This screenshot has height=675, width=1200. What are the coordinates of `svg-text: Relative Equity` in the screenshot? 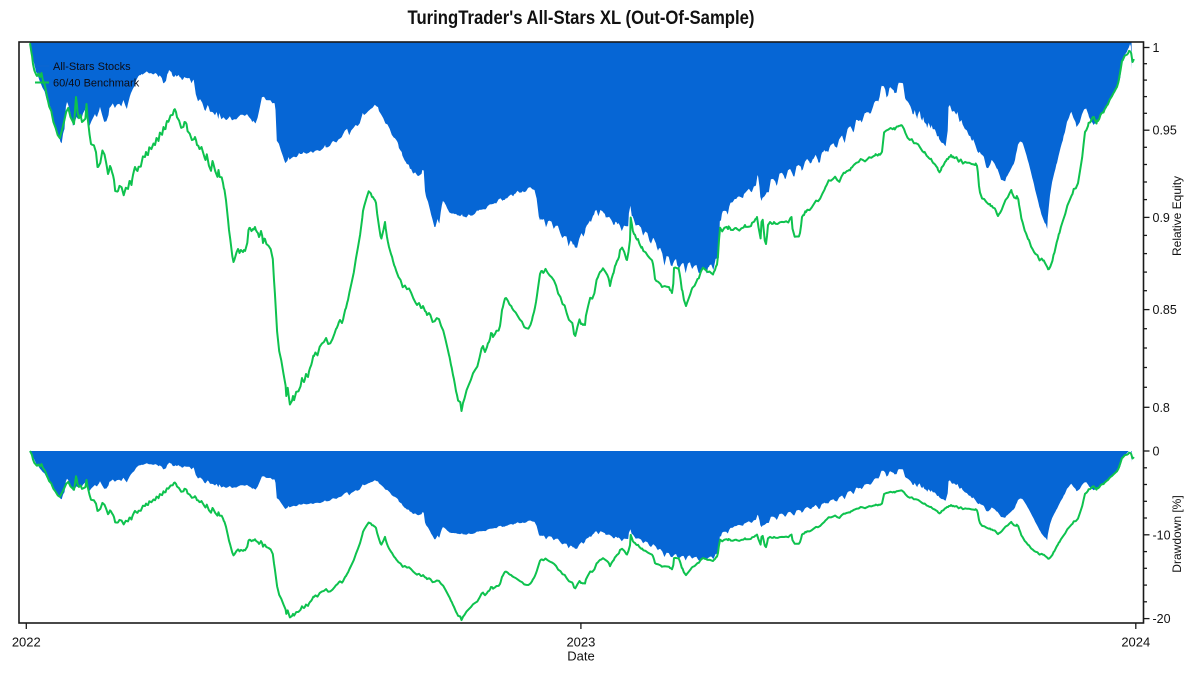 It's located at (1177, 216).